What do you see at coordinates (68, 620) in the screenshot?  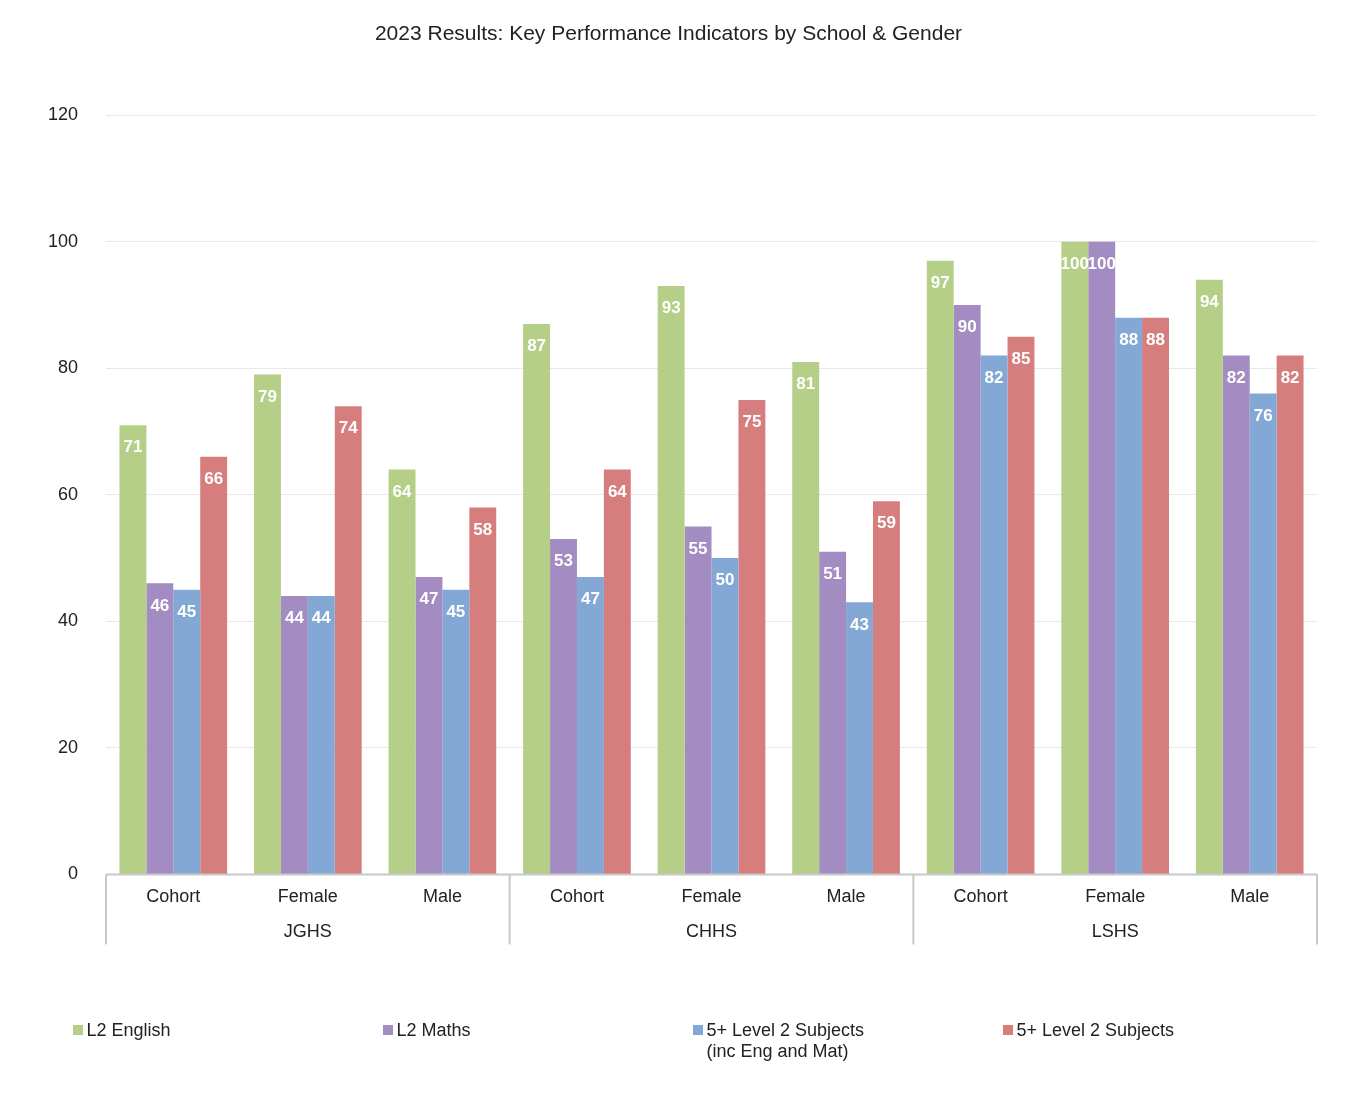 I see `y-tick-label: 40` at bounding box center [68, 620].